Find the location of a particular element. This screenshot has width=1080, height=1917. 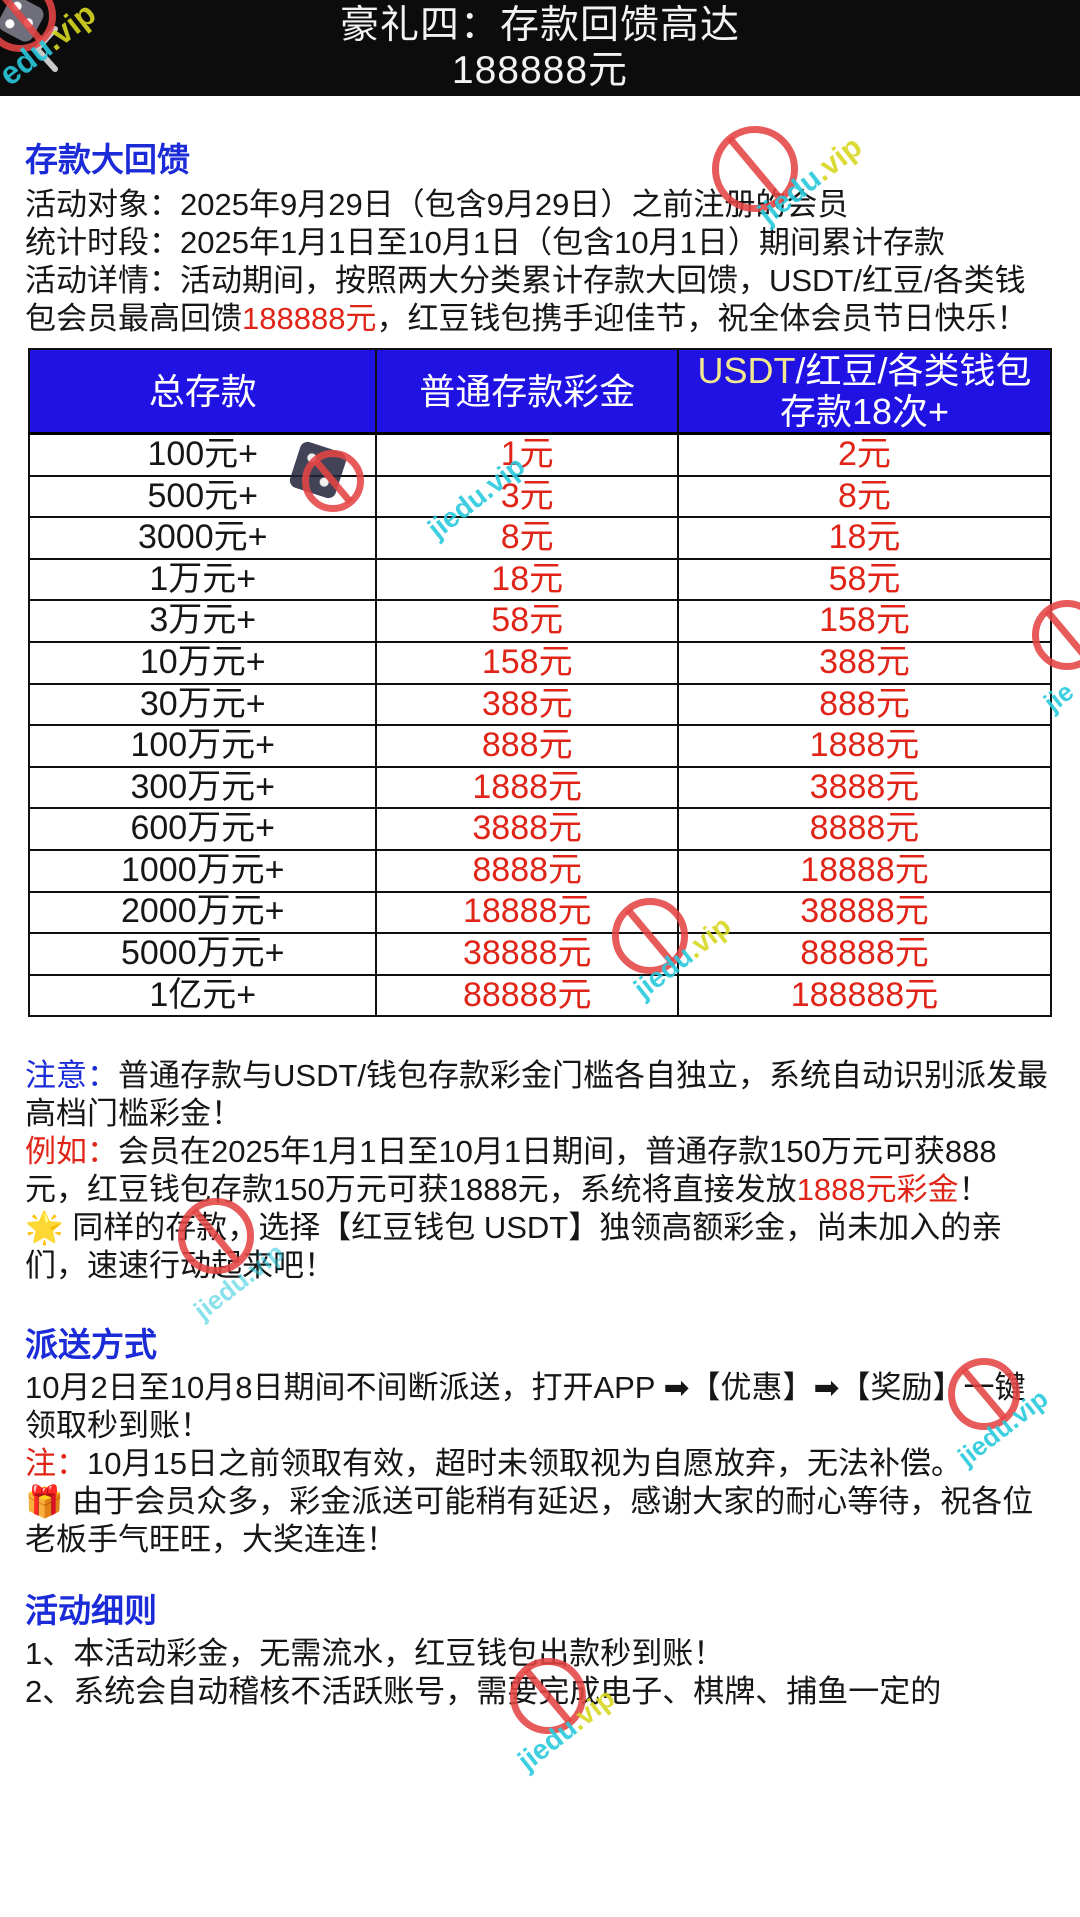

col-header-usdt-bonus: USDT/红豆/各类钱包存款18次+ is located at coordinates (864, 391).